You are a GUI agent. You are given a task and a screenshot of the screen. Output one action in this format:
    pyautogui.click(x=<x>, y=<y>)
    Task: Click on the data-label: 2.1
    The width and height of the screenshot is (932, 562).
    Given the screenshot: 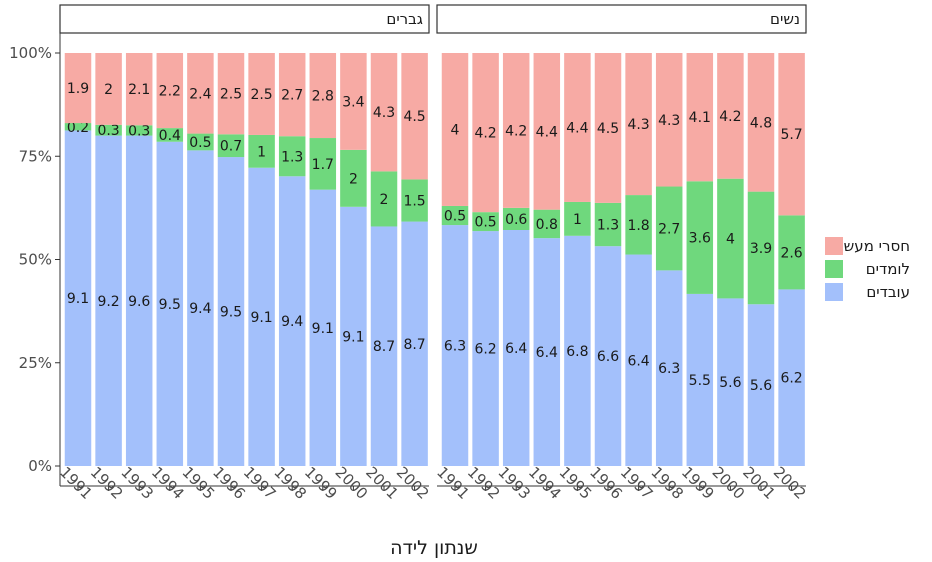 What is the action you would take?
    pyautogui.click(x=139, y=90)
    